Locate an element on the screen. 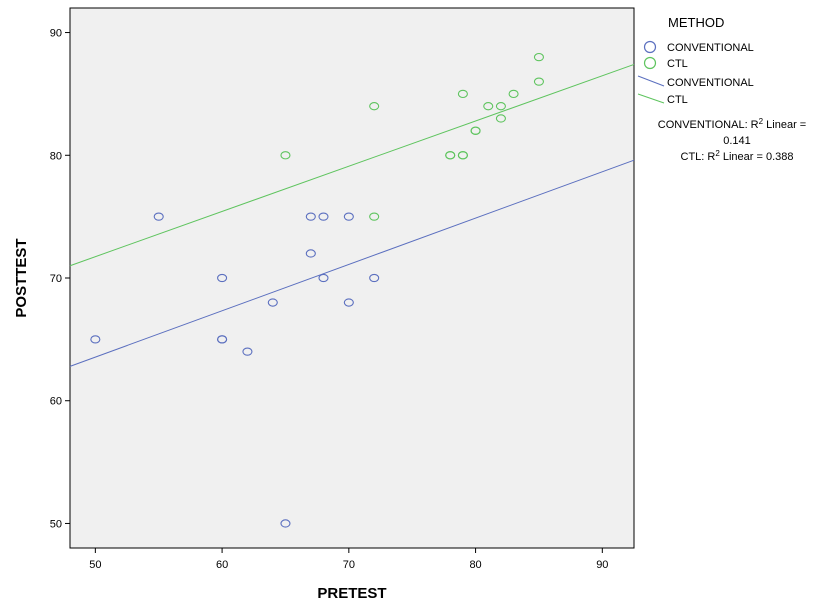  legend-marker-ctl is located at coordinates (650, 63).